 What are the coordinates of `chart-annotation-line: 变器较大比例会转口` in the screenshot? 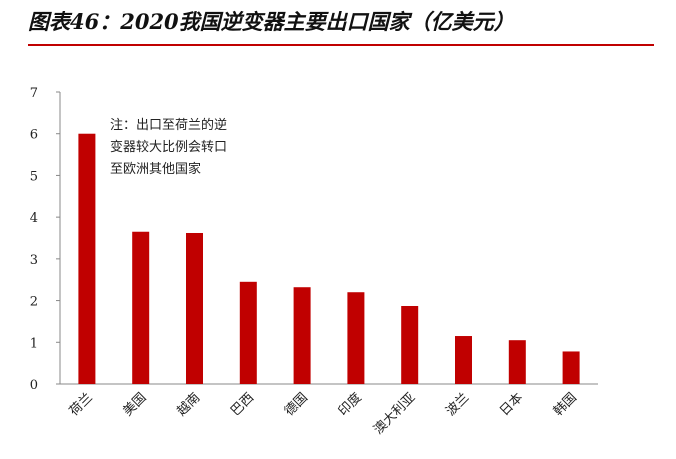 It's located at (168, 147).